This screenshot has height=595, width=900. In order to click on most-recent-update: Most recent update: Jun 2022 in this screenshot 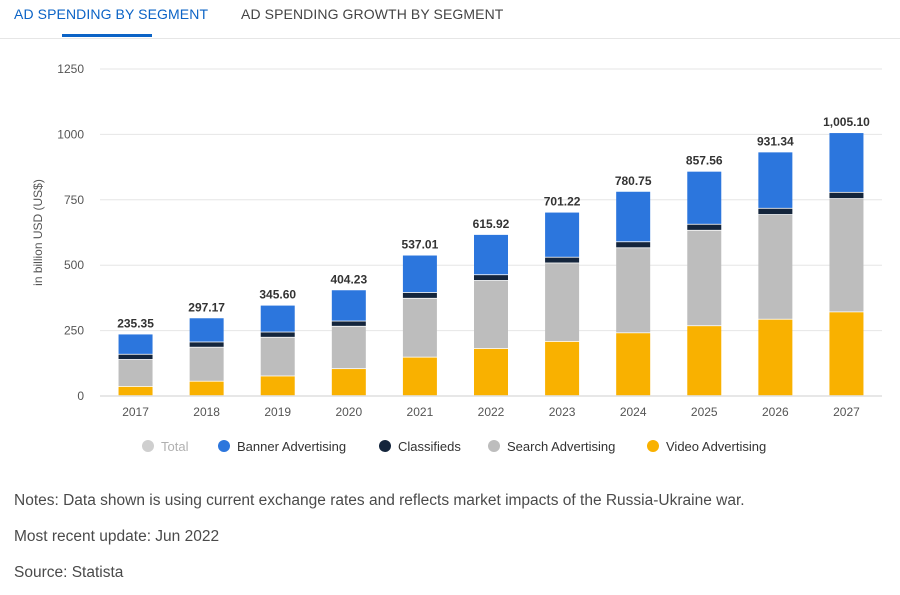, I will do `click(117, 536)`.